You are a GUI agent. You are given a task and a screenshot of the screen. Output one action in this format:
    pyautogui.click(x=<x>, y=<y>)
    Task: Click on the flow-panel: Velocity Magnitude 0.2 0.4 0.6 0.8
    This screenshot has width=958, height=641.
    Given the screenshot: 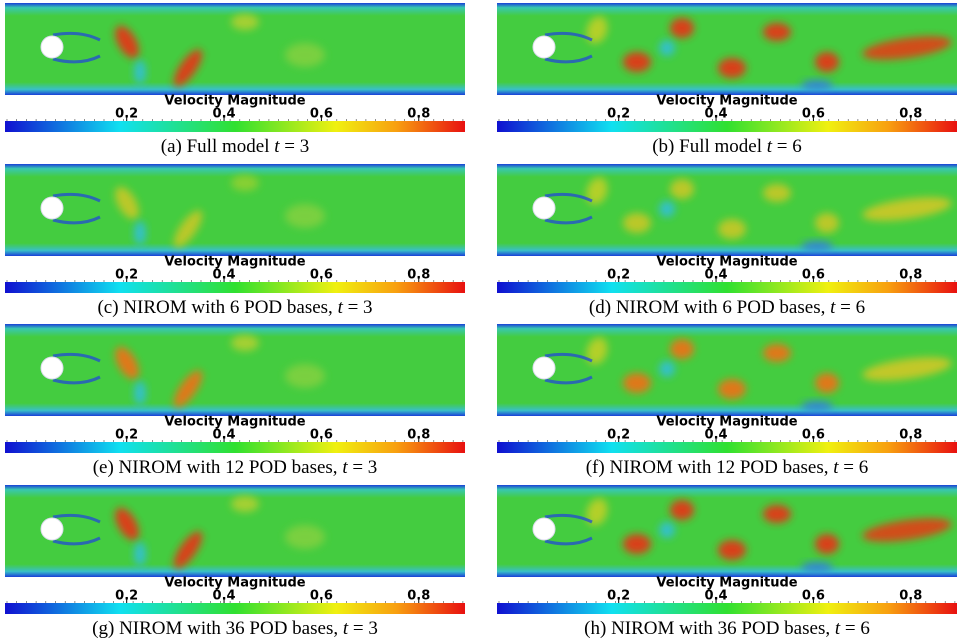 What is the action you would take?
    pyautogui.click(x=235, y=228)
    